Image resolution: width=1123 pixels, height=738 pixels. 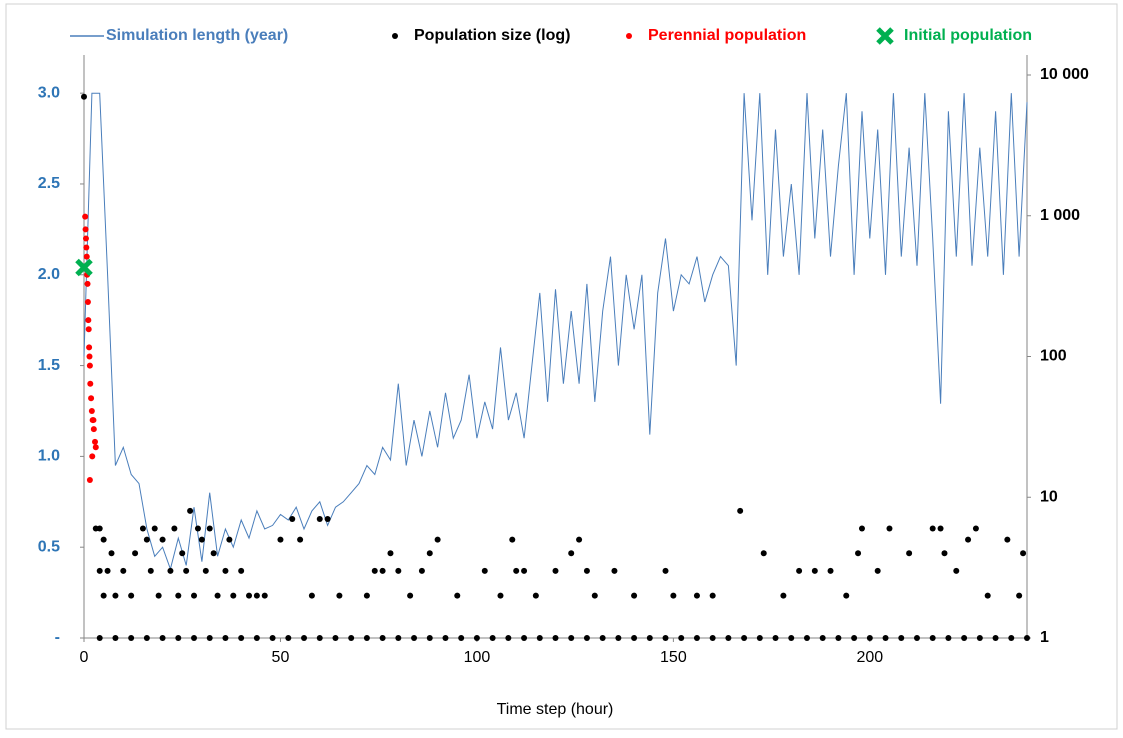 What do you see at coordinates (281, 657) in the screenshot?
I see `x-tick-label: 50` at bounding box center [281, 657].